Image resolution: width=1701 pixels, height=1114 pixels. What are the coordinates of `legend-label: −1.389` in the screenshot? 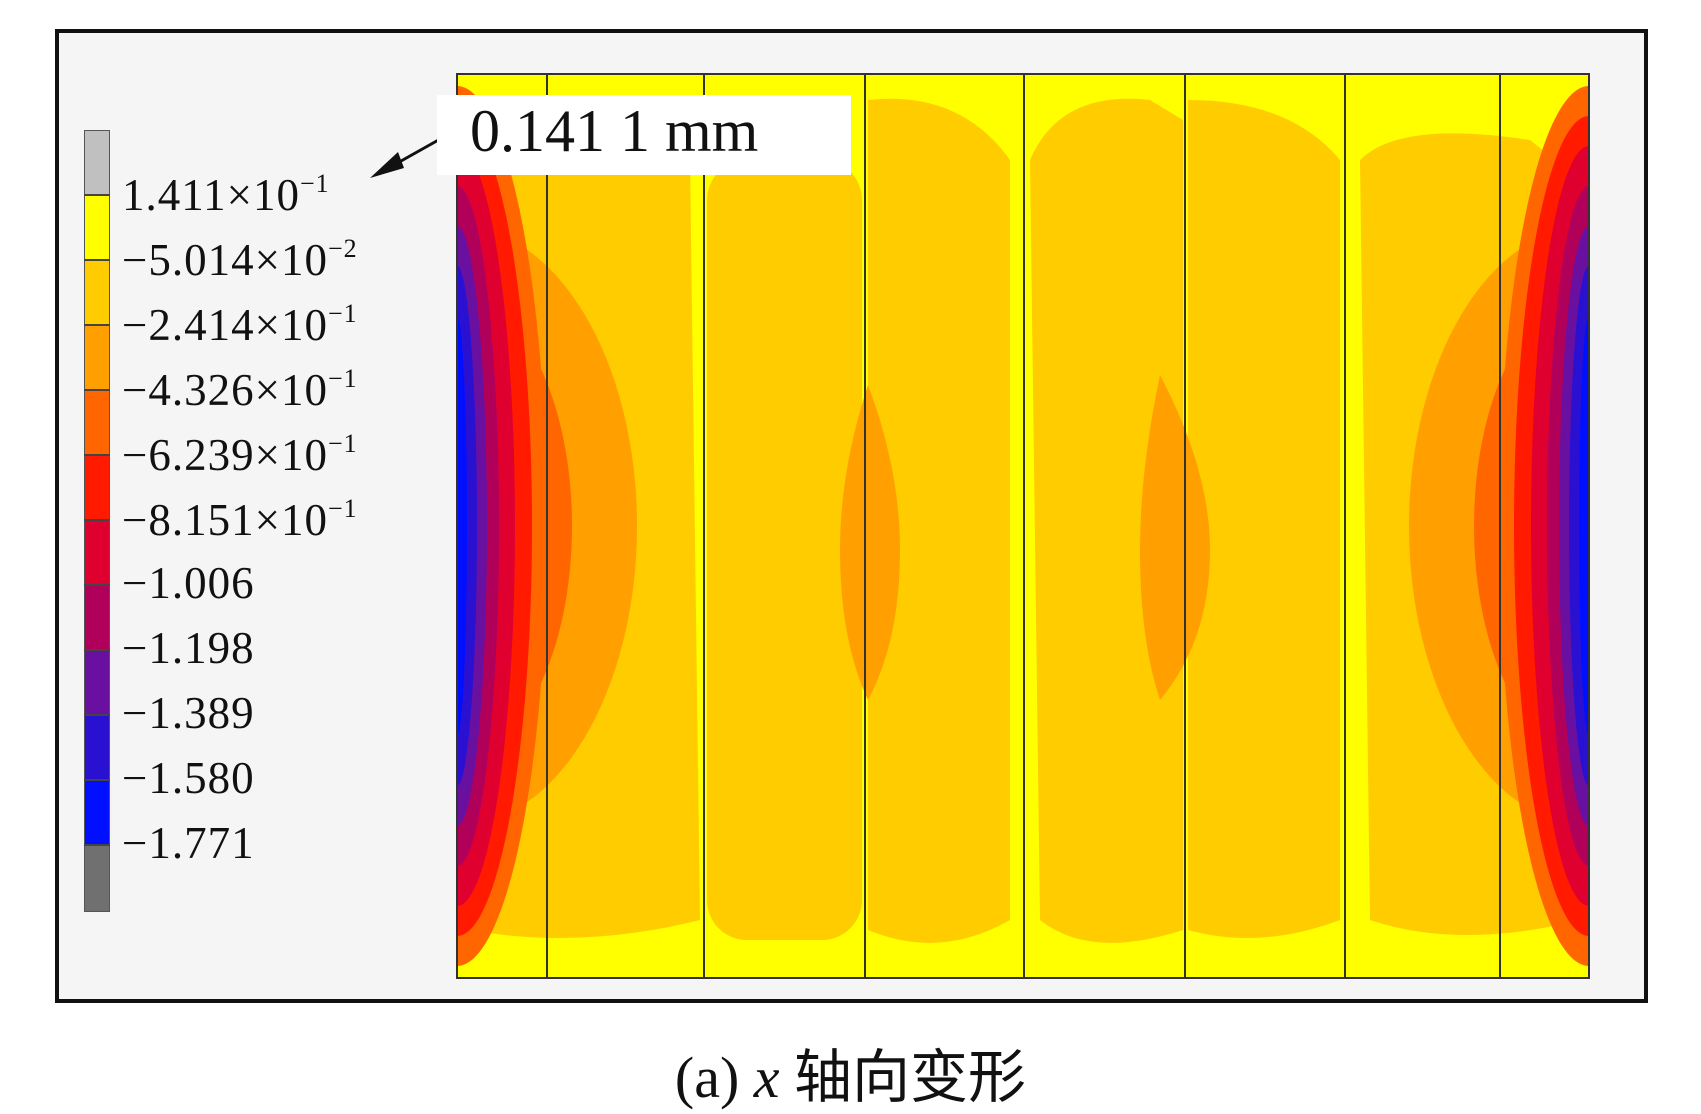 It's located at (188, 713).